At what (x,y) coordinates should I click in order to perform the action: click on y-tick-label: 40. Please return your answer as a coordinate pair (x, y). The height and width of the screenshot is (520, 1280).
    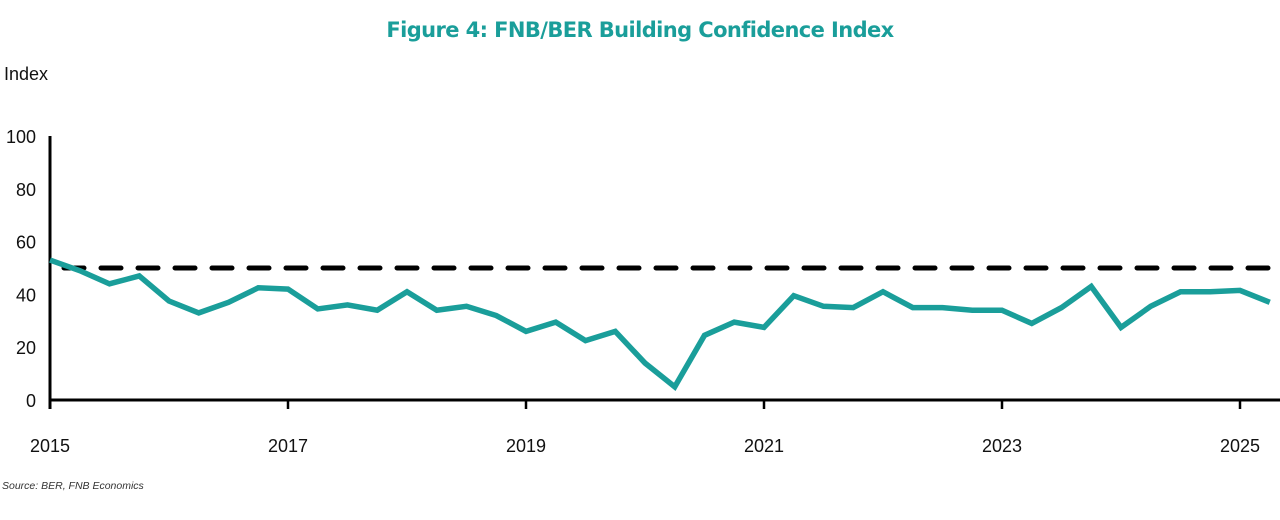
    Looking at the image, I should click on (26, 295).